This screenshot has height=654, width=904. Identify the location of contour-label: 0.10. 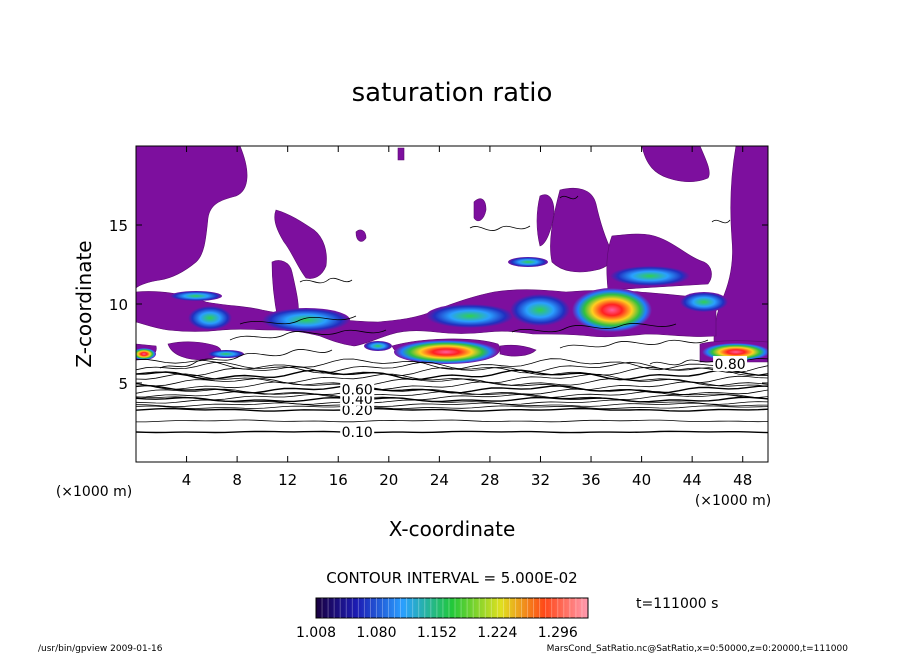
(357, 433).